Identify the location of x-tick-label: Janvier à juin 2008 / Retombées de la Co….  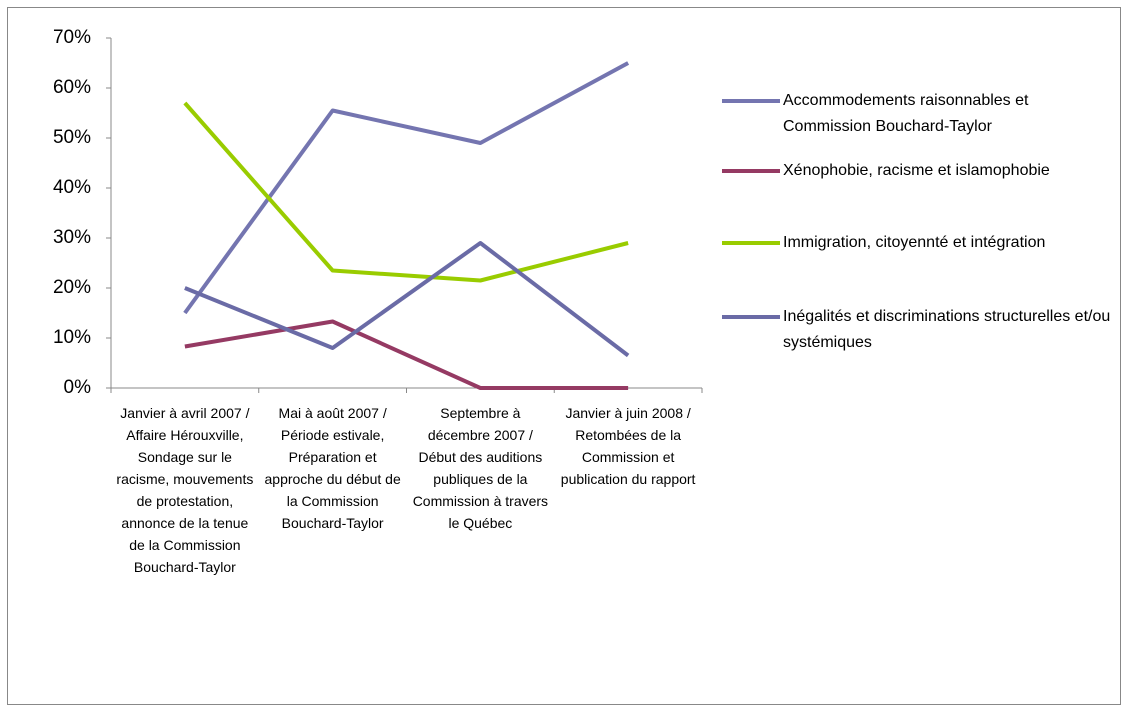
(628, 446).